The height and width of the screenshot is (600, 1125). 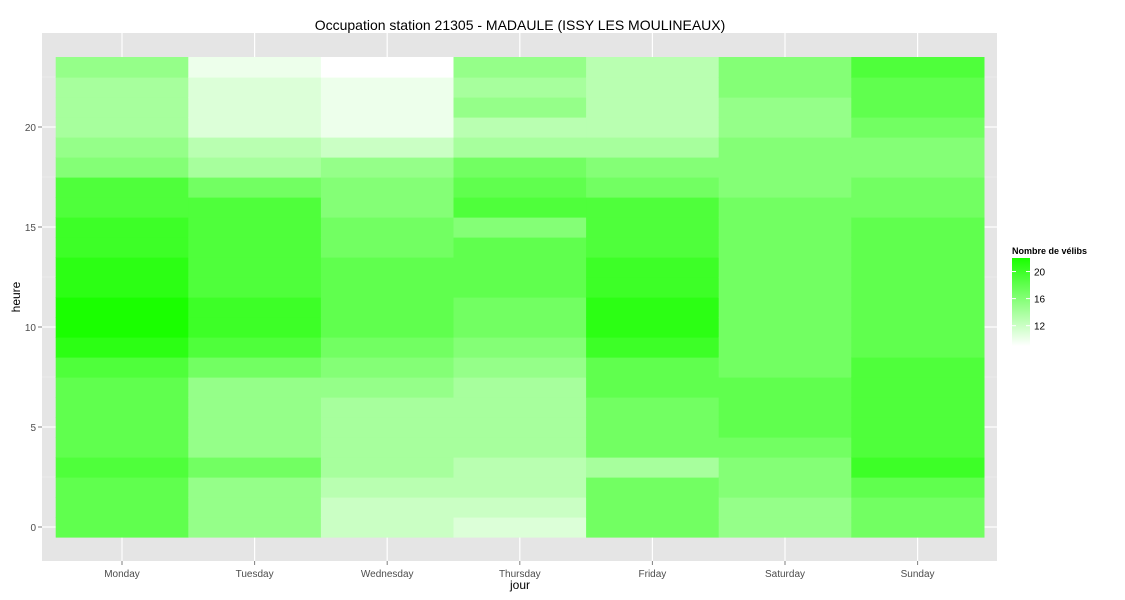 What do you see at coordinates (1040, 300) in the screenshot?
I see `legend-tick-label: 16` at bounding box center [1040, 300].